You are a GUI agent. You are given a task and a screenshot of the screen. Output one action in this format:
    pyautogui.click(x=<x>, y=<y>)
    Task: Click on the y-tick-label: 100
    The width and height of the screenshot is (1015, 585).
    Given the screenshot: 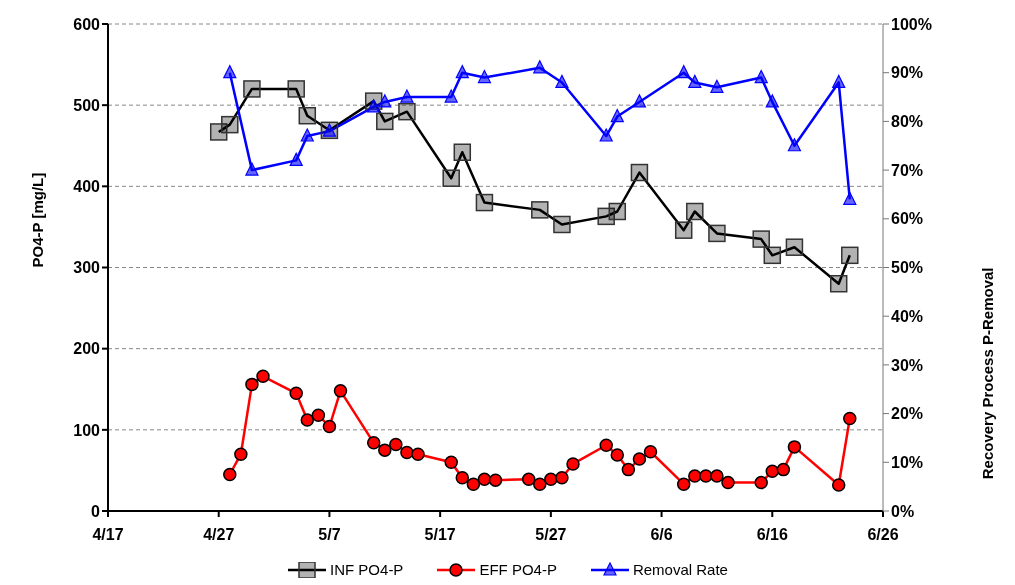 What is the action you would take?
    pyautogui.click(x=87, y=430)
    